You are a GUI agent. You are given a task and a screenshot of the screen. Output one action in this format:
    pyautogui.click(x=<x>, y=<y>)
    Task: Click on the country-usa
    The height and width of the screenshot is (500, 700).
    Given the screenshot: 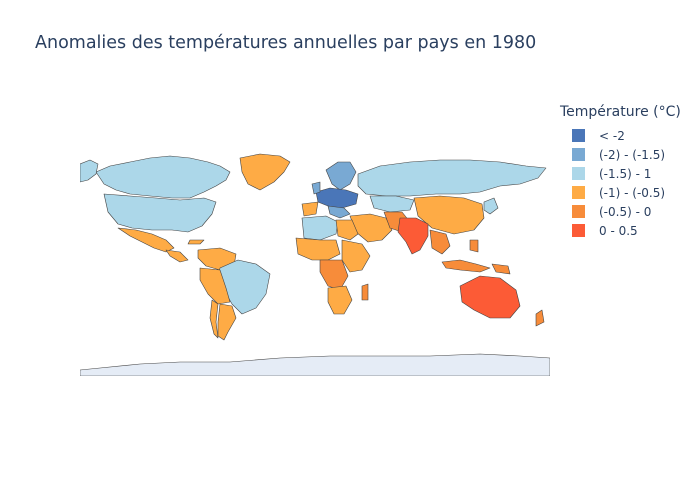 What is the action you would take?
    pyautogui.click(x=160, y=213)
    